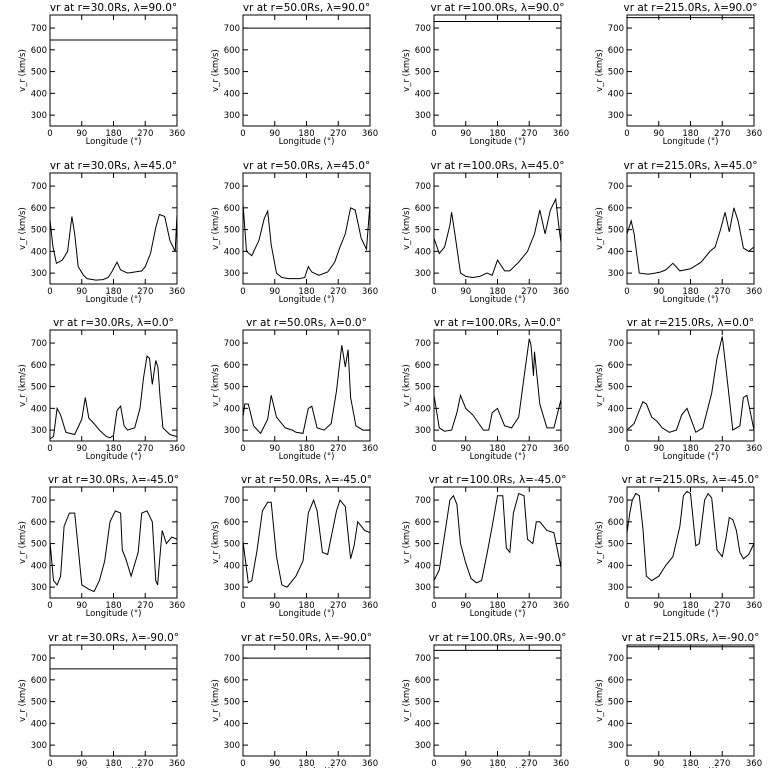  What do you see at coordinates (690, 166) in the screenshot?
I see `panel-title: vr at r=215.0Rs, λ=45.0°` at bounding box center [690, 166].